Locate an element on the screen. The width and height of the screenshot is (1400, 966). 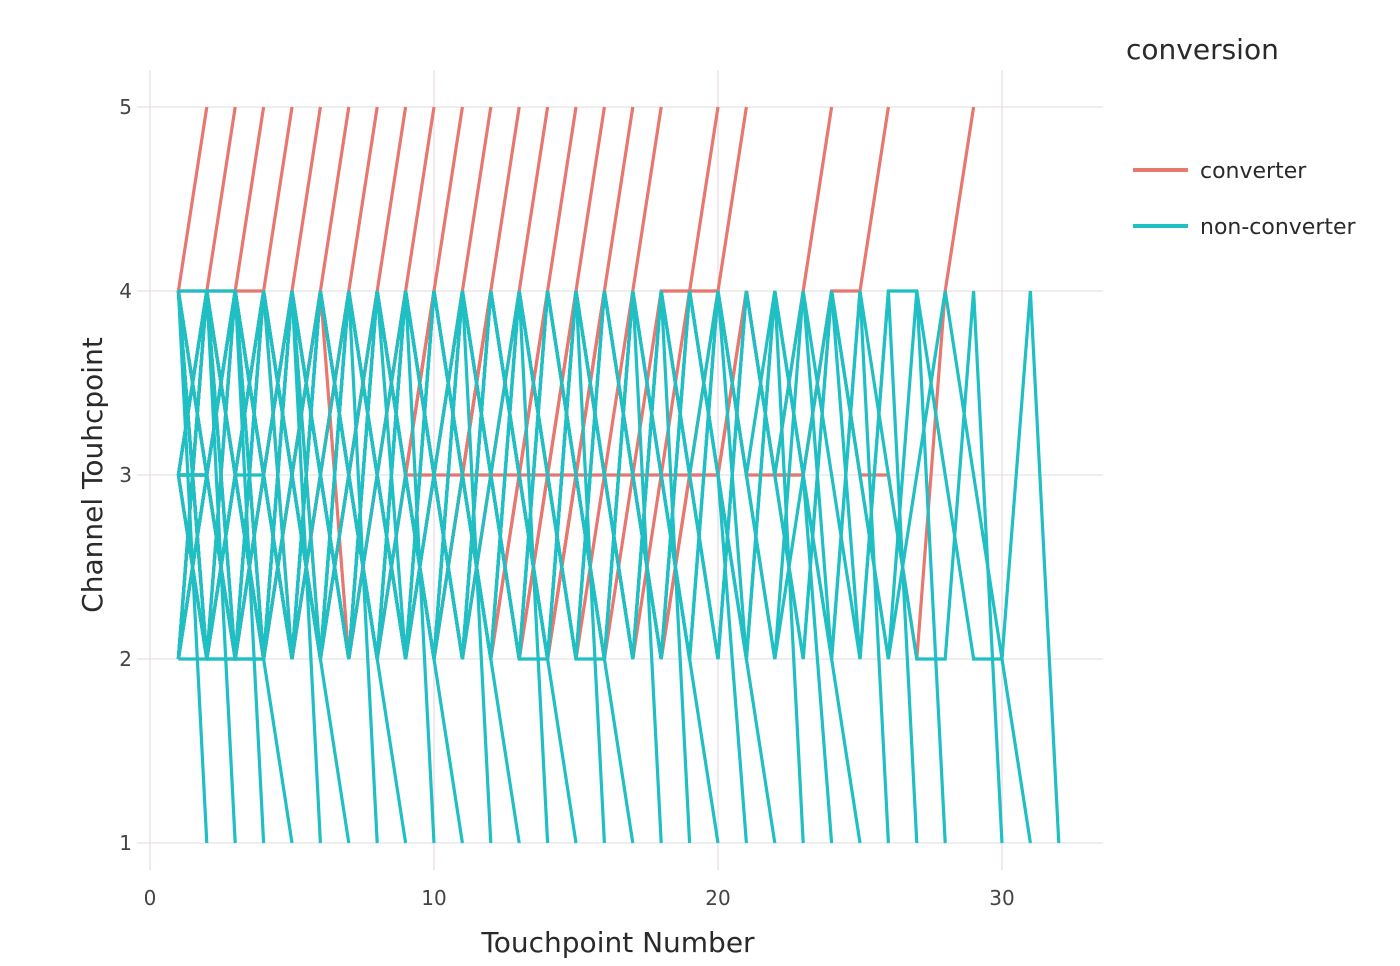
y-axis-ticks: 1 2 3 4 5 is located at coordinates (125, 475).